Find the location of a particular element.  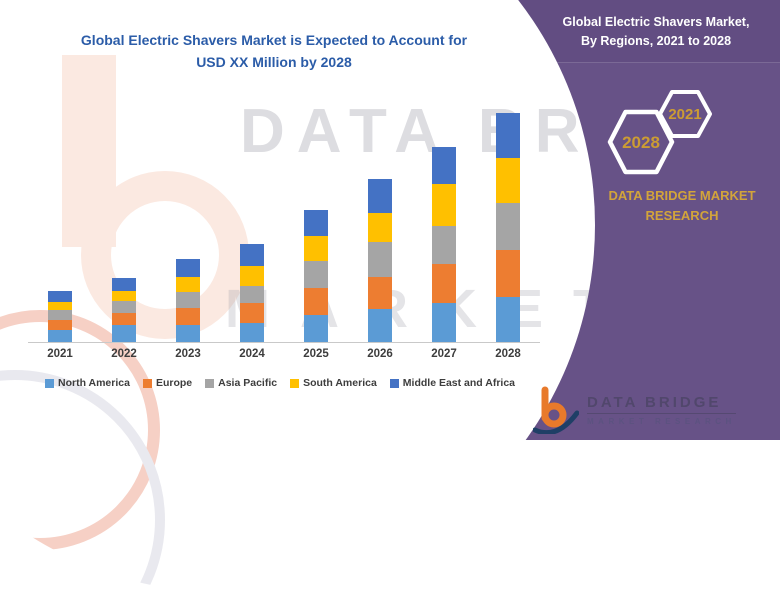

stacked-bar-2024 is located at coordinates (252, 293).